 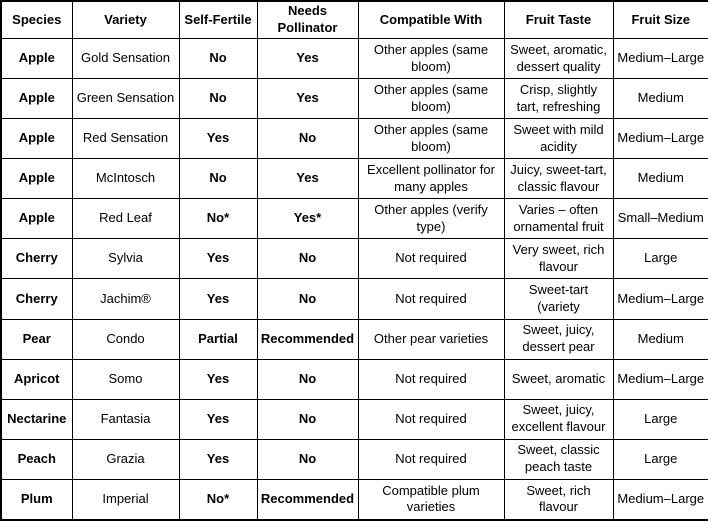 I want to click on cell-variety: Red Leaf, so click(x=125, y=219).